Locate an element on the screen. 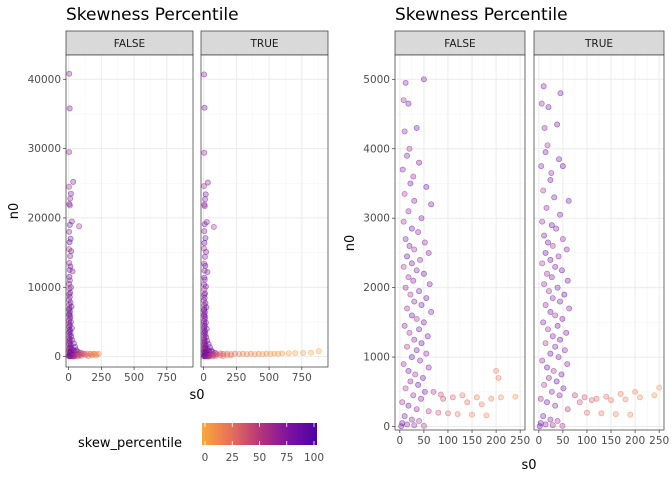 This screenshot has width=672, height=484. x-tick-label: 0 is located at coordinates (68, 378).